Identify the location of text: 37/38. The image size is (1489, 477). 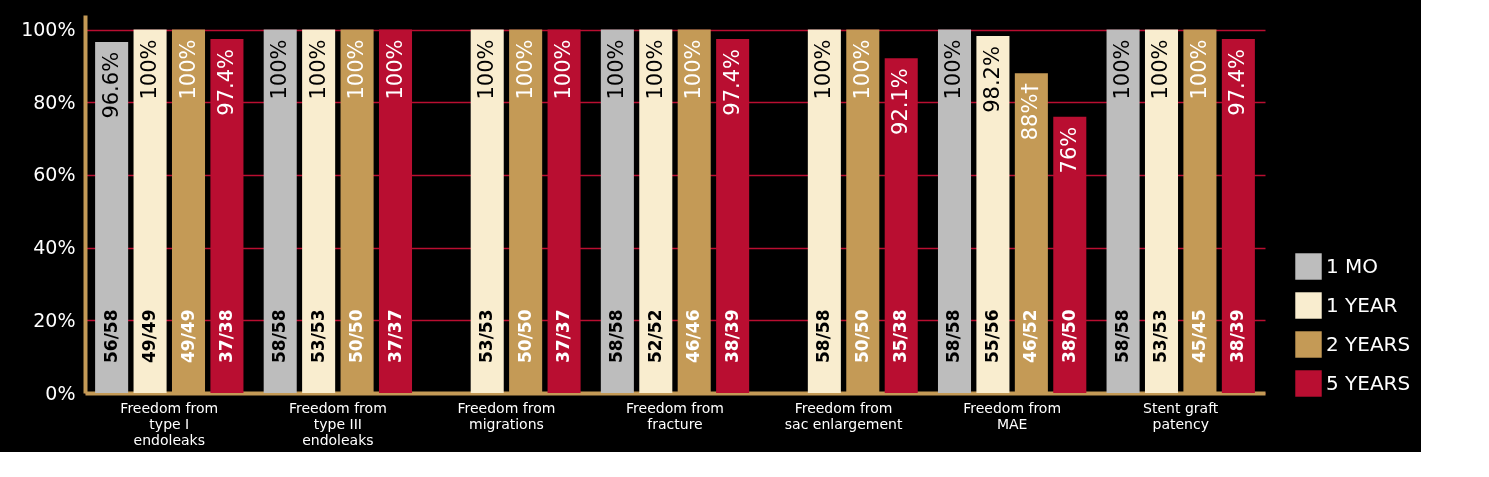
(225, 336).